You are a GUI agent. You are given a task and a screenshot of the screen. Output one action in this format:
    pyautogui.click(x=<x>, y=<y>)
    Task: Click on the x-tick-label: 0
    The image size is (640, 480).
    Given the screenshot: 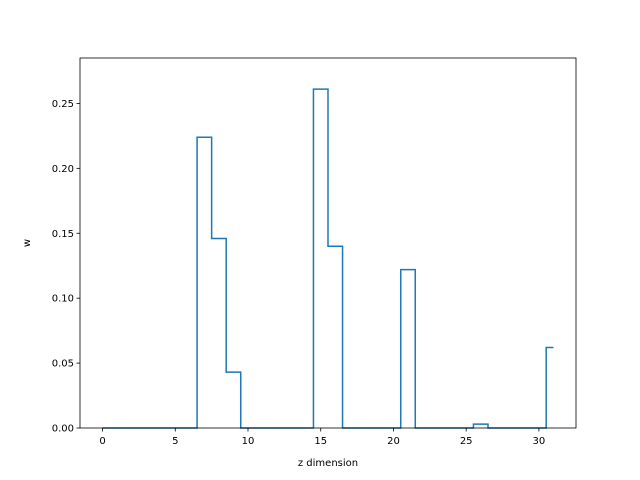 What is the action you would take?
    pyautogui.click(x=102, y=441)
    